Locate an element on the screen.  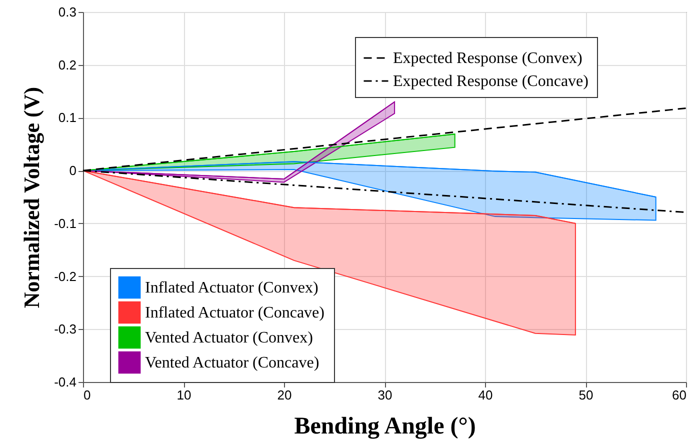
x-tick-label: 10 is located at coordinates (184, 395).